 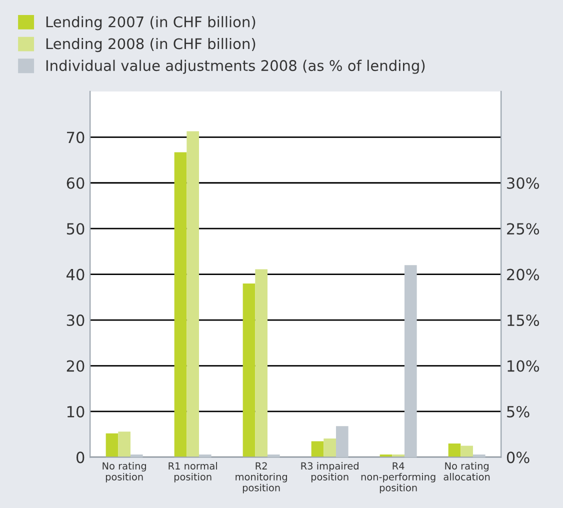 I want to click on y-tick-label: 50, so click(x=75, y=229).